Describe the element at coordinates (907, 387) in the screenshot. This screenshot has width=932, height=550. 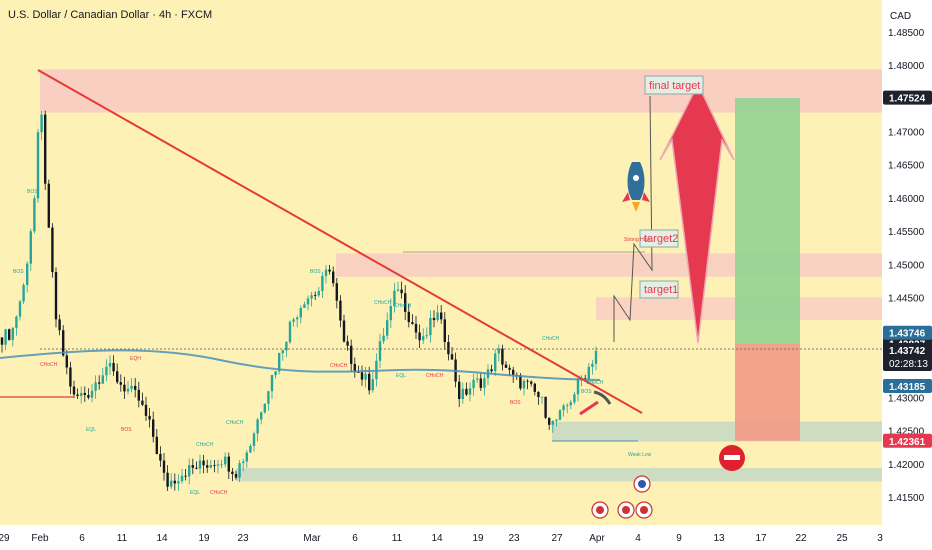
I see `price-label-text: 1.43185` at that location.